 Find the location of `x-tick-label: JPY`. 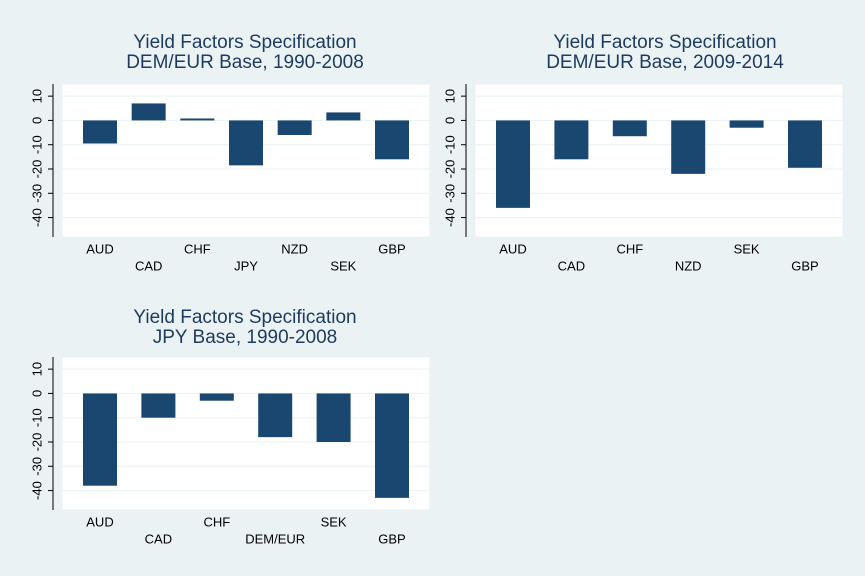

x-tick-label: JPY is located at coordinates (246, 265).